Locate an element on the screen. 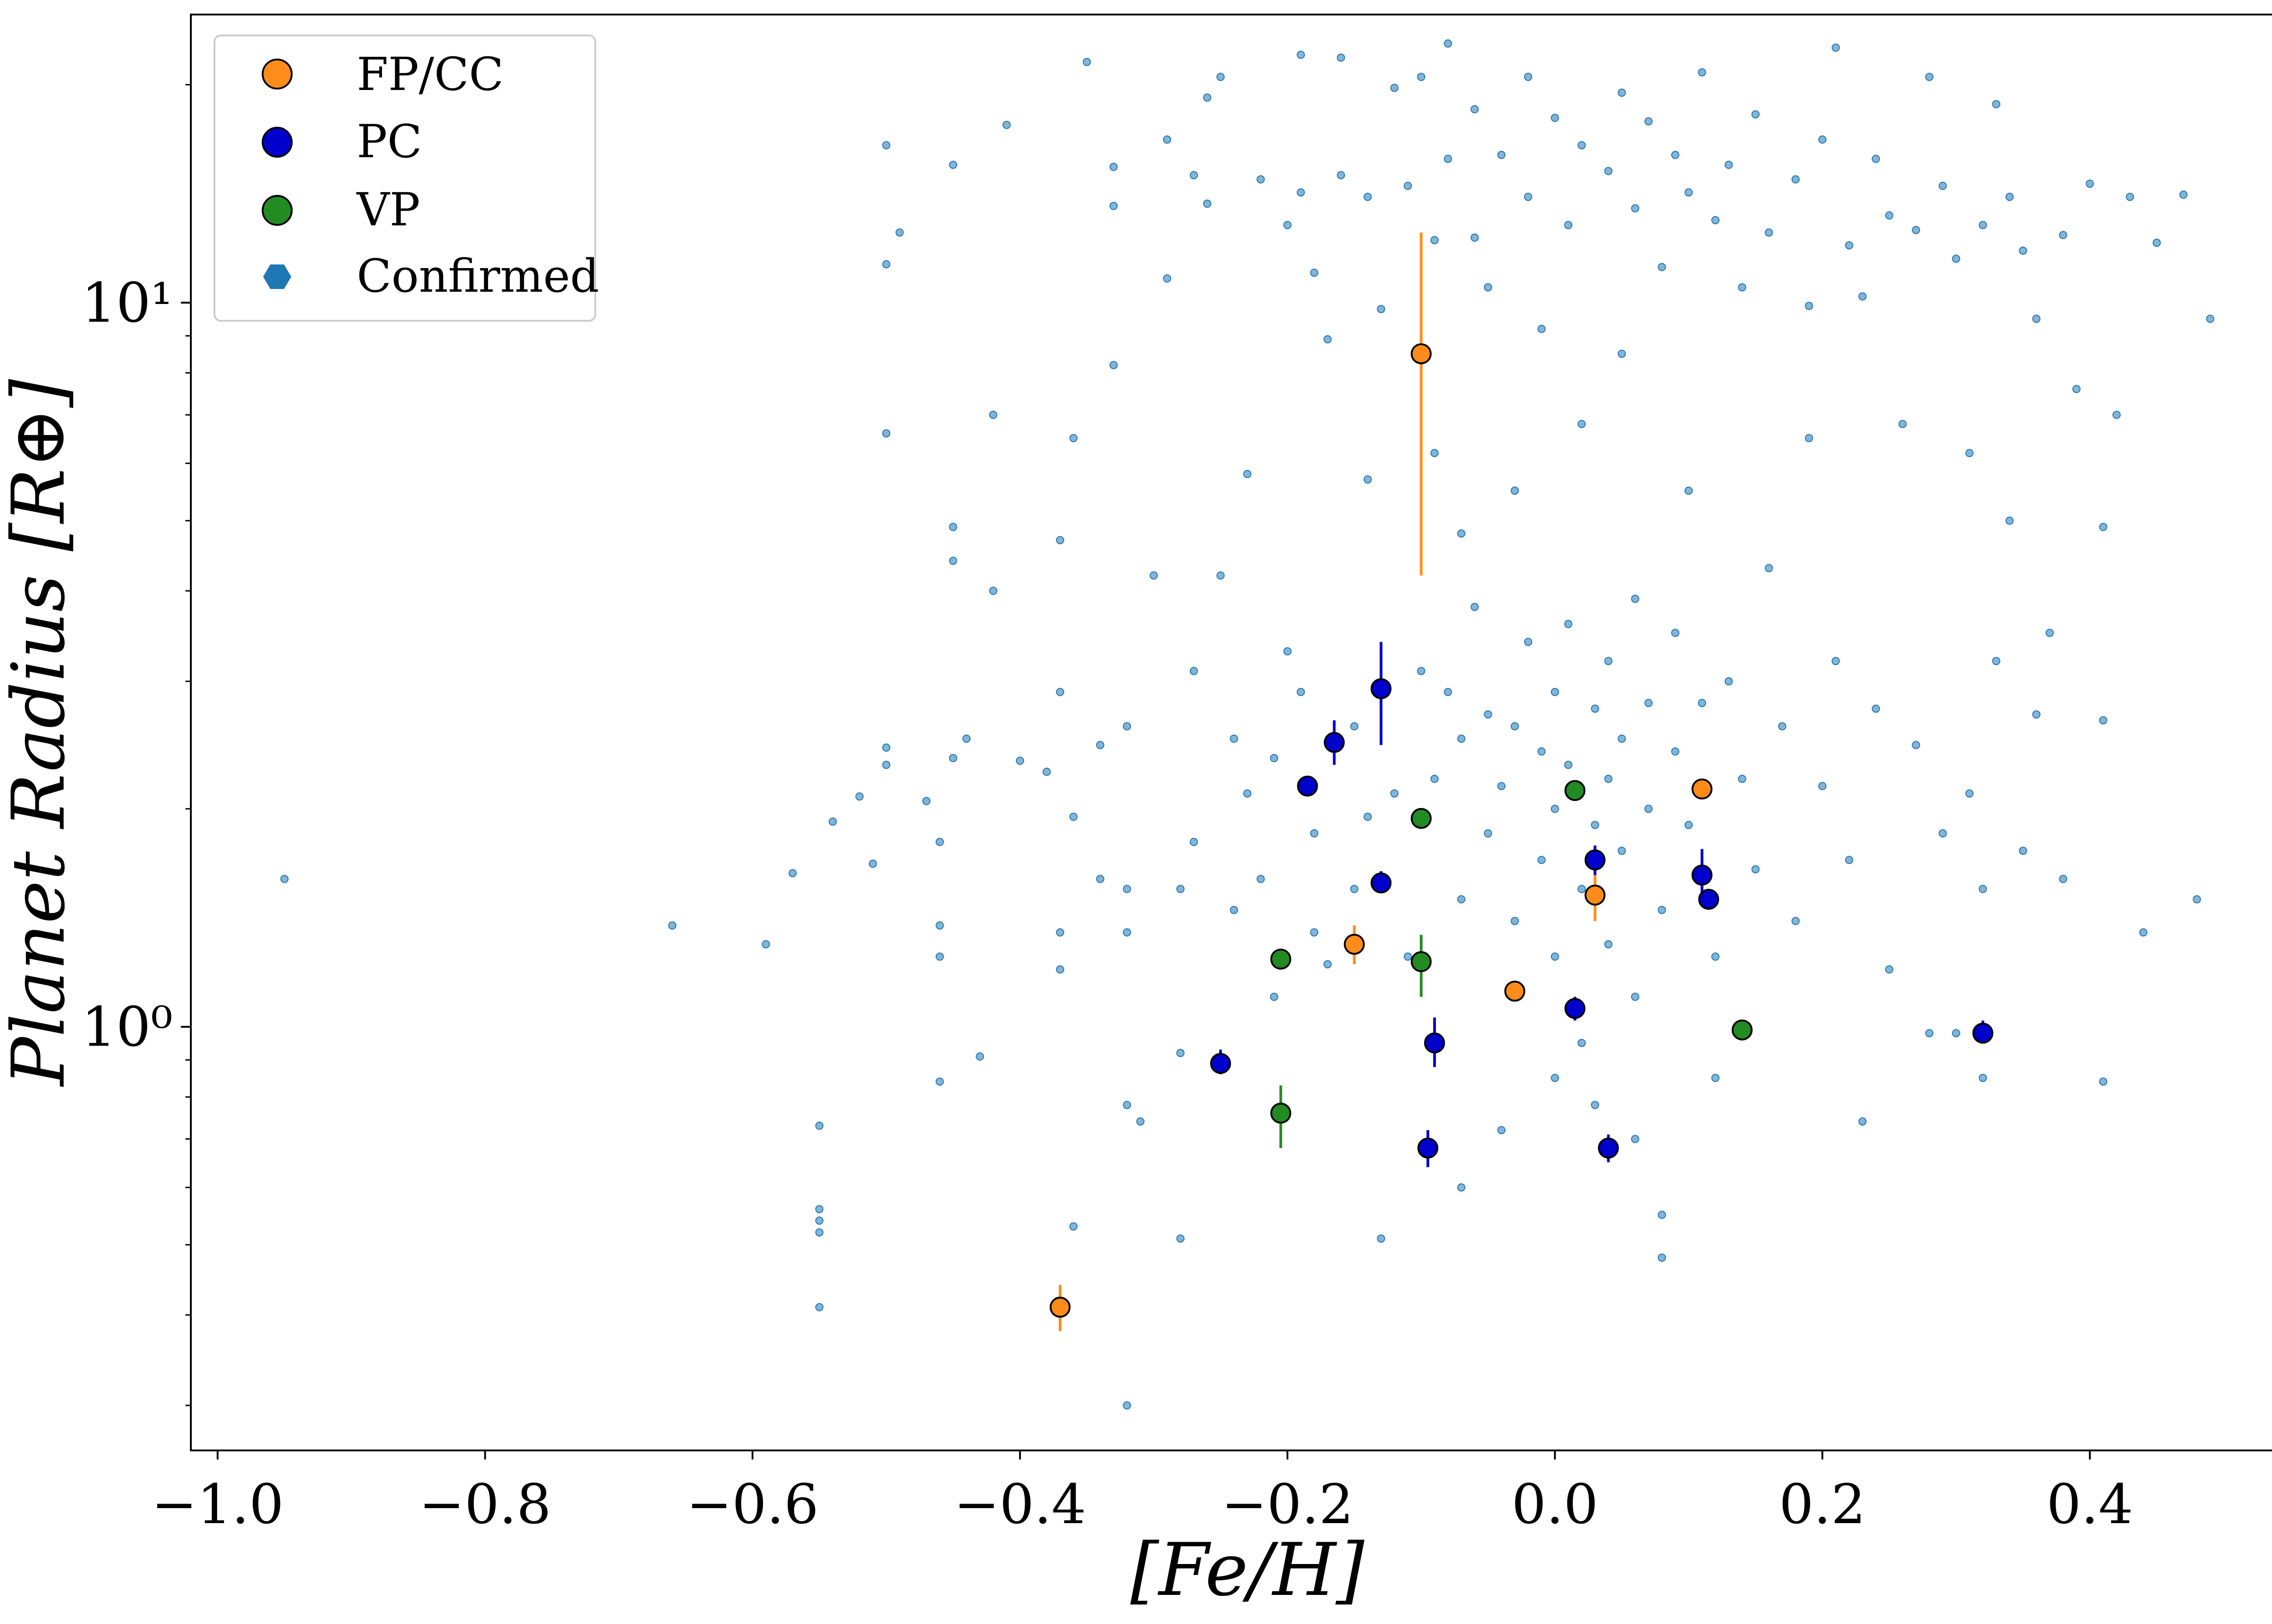  x-tick-label: −0.4 is located at coordinates (1020, 1504).